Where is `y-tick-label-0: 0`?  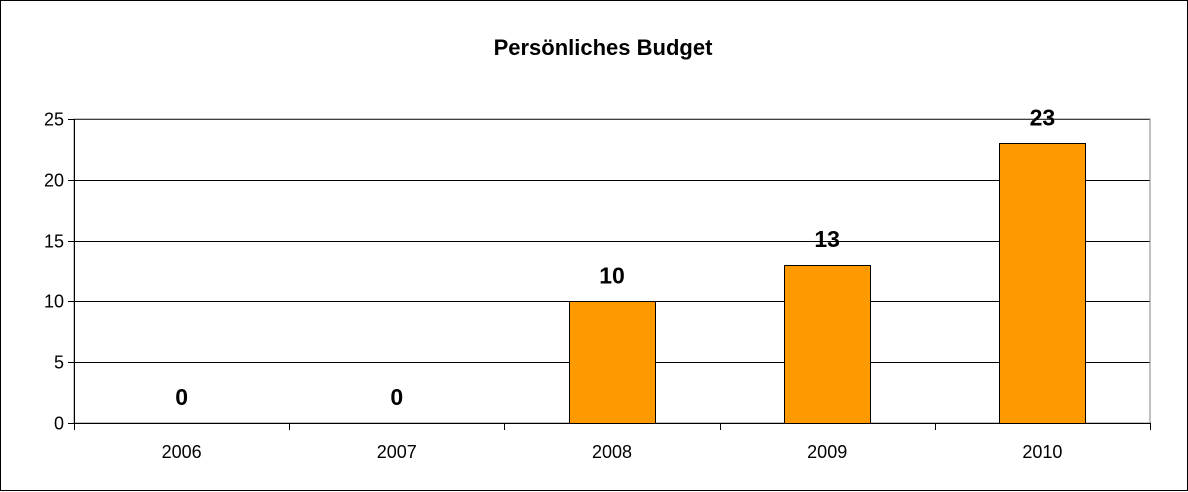
y-tick-label-0: 0 is located at coordinates (59, 424).